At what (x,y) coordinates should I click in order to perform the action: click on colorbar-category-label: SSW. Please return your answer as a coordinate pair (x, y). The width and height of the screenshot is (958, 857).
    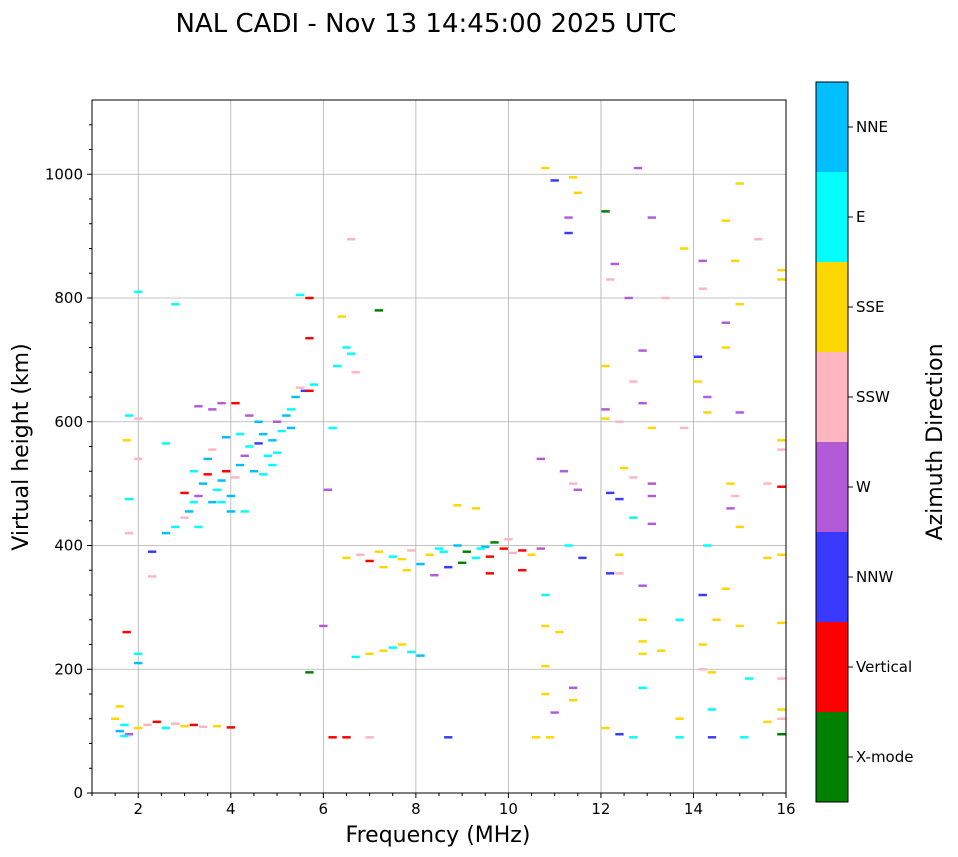
    Looking at the image, I should click on (873, 397).